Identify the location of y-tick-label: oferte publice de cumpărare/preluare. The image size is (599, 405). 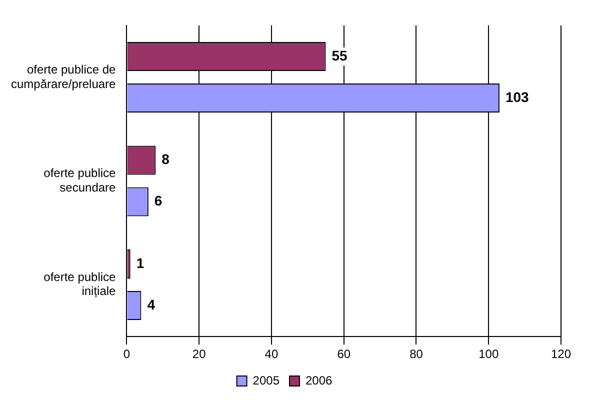
(63, 76).